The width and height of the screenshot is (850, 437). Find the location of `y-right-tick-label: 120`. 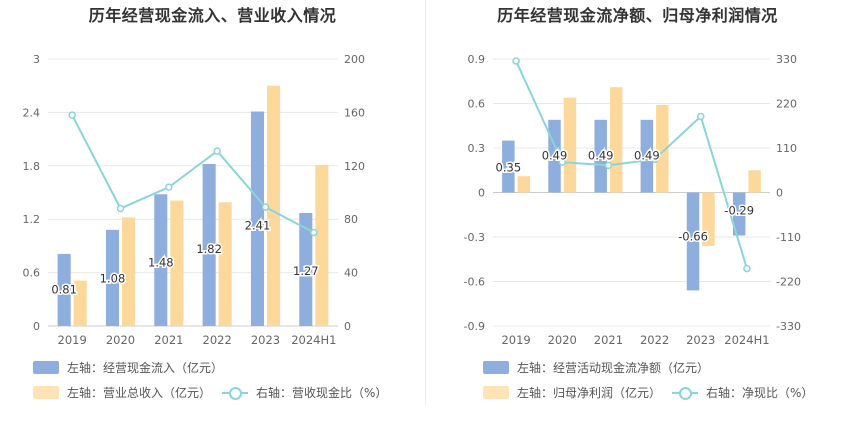

y-right-tick-label: 120 is located at coordinates (354, 166).